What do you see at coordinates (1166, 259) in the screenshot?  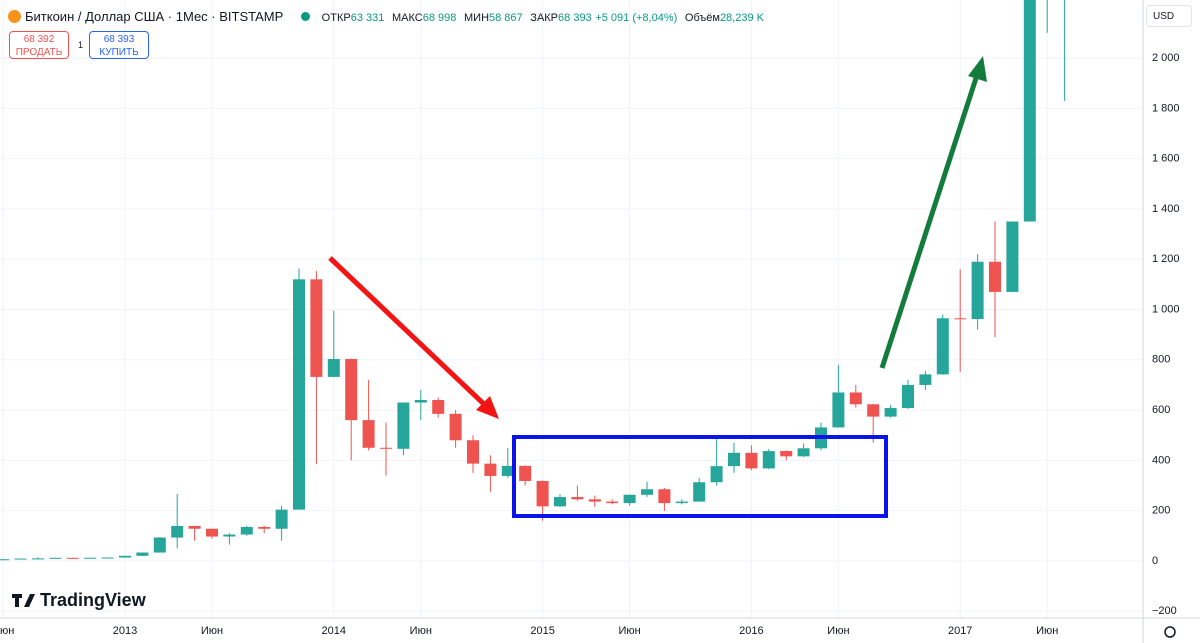 I see `y-tick-label: 1 200` at bounding box center [1166, 259].